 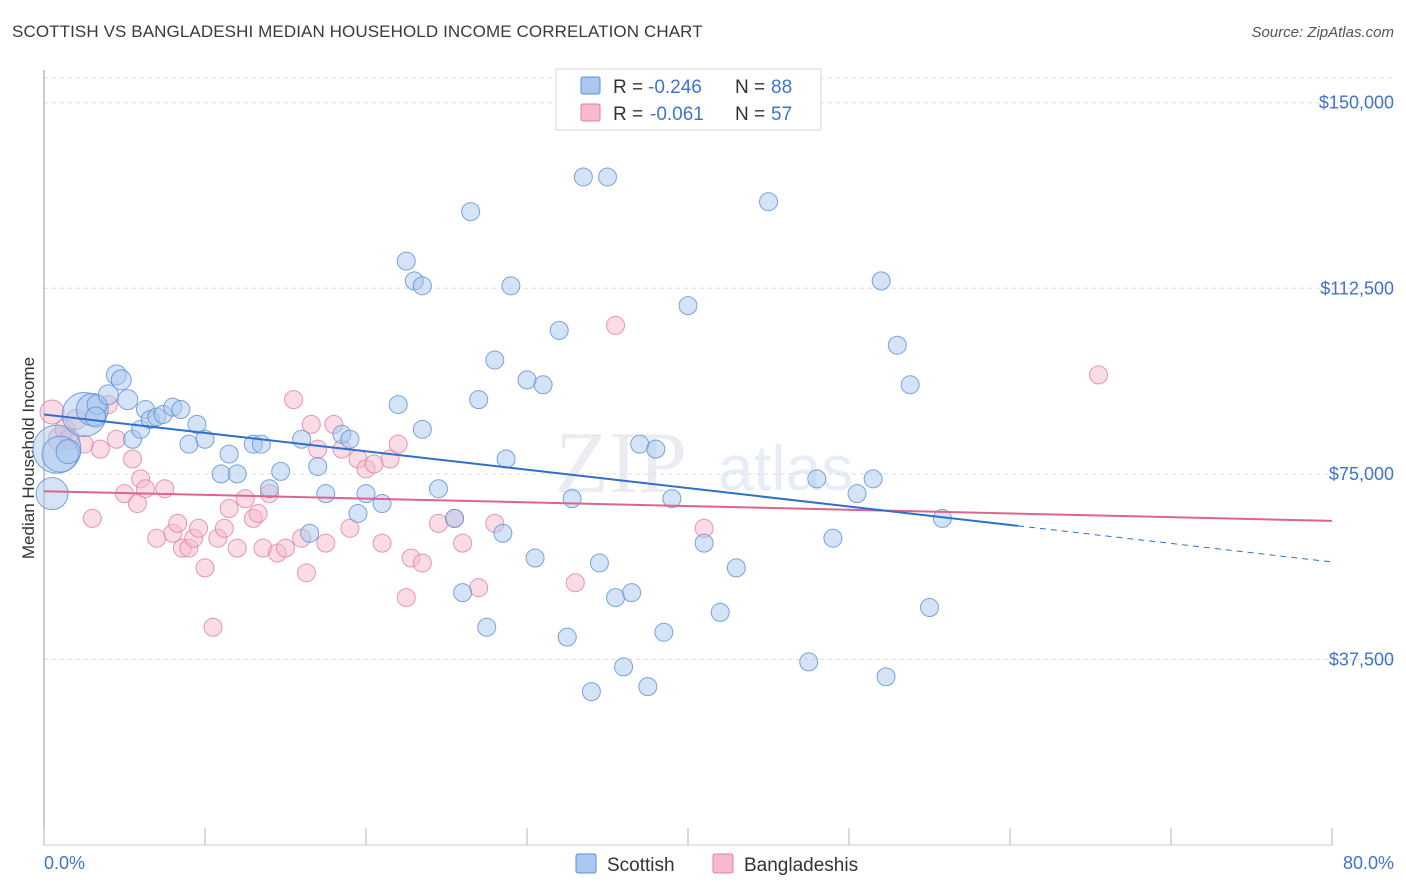 What do you see at coordinates (1175, 544) in the screenshot?
I see `scottish-trend-extension` at bounding box center [1175, 544].